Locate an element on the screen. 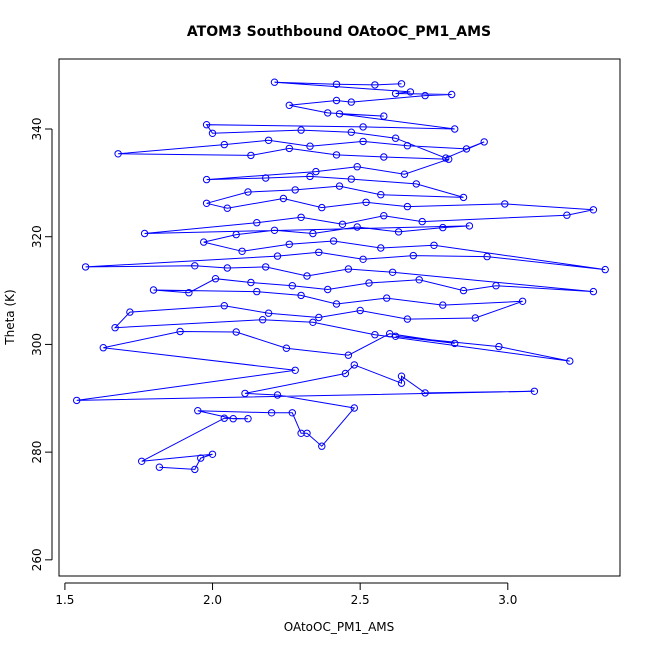 The image size is (650, 650). x-axis-label: OAtoOC_PM1_AMS is located at coordinates (339, 627).